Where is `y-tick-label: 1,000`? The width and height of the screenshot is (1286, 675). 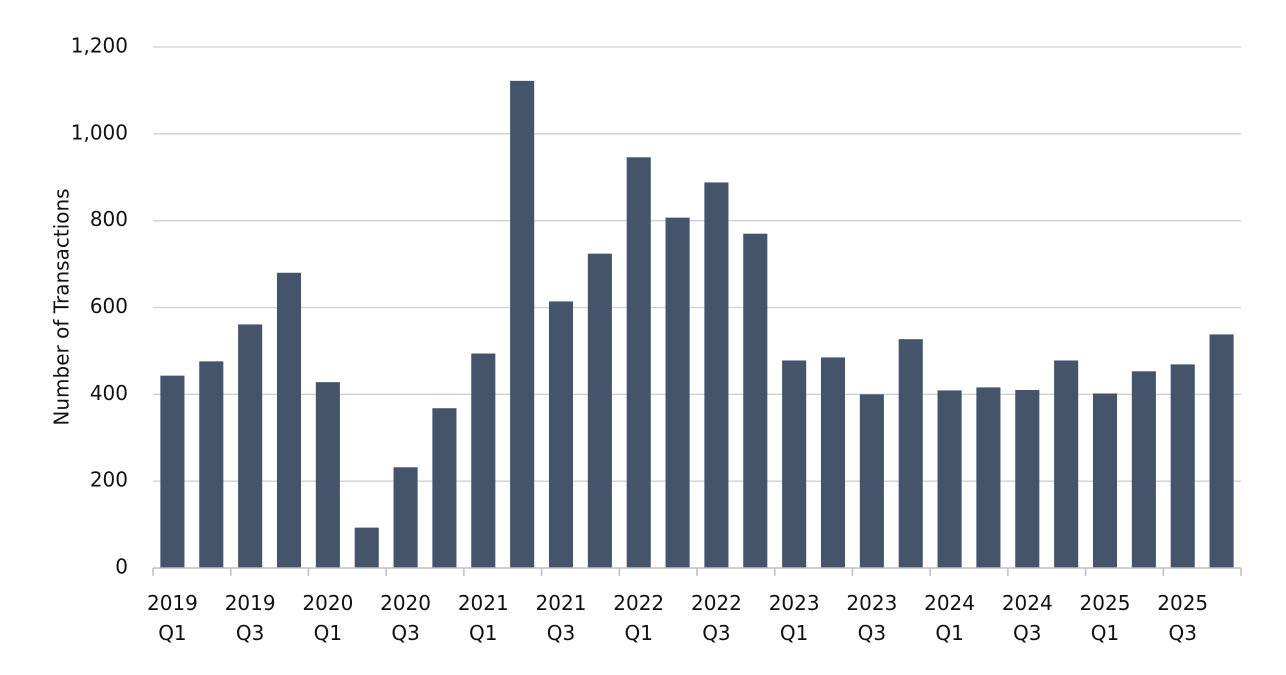
y-tick-label: 1,000 is located at coordinates (99, 132).